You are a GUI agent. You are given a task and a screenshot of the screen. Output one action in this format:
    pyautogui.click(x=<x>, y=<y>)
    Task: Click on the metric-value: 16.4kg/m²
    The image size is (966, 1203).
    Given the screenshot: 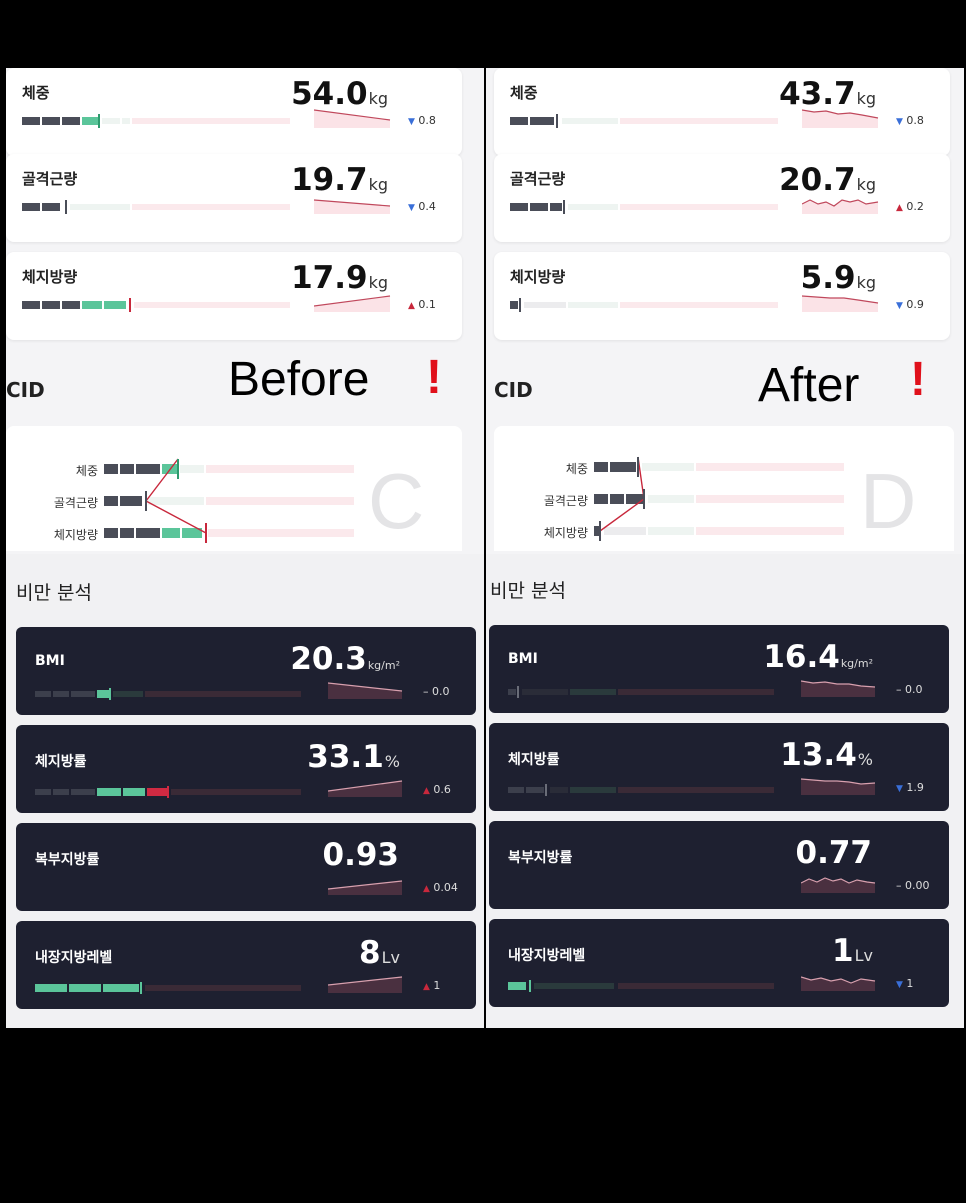 What is the action you would take?
    pyautogui.click(x=818, y=657)
    